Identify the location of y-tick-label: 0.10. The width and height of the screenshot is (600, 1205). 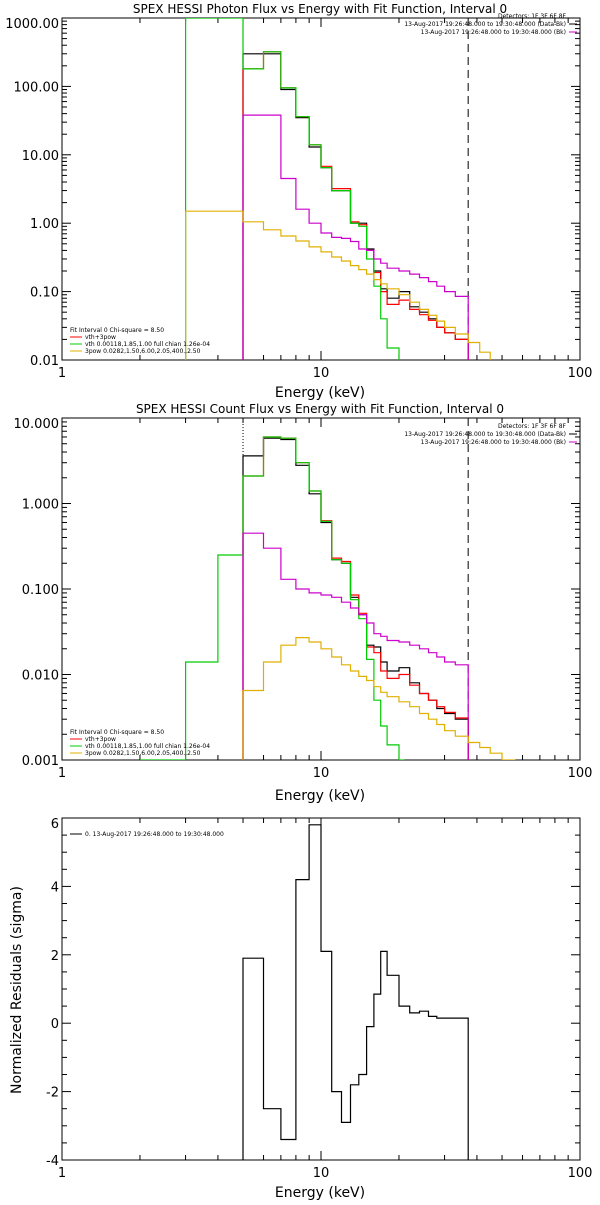
(44, 293).